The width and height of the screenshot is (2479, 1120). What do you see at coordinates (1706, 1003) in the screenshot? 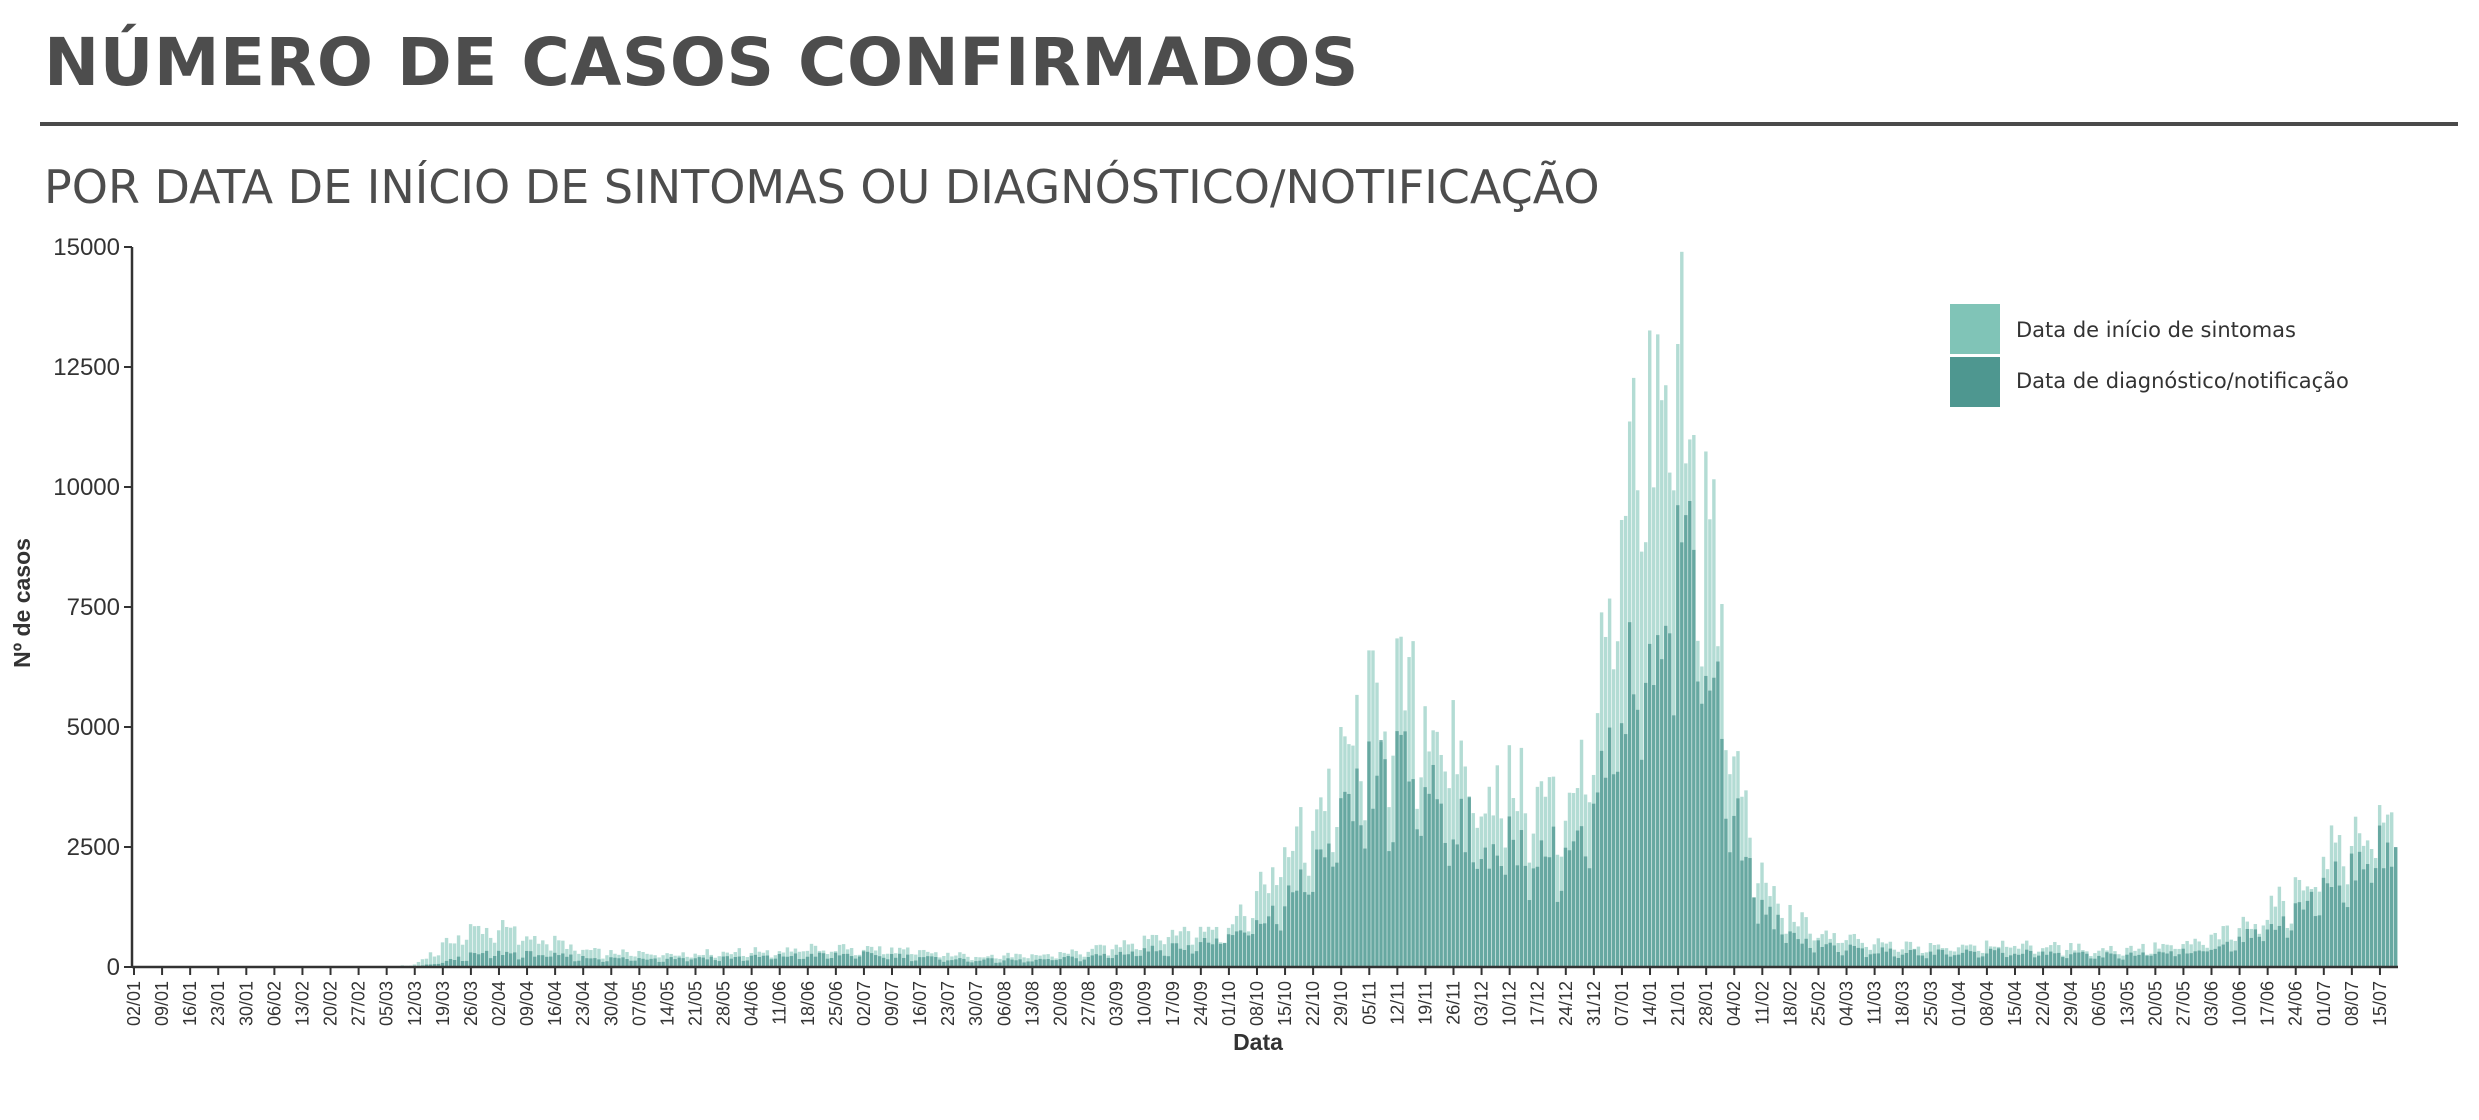
I see `x-tick-label: 28/01` at bounding box center [1706, 1003].